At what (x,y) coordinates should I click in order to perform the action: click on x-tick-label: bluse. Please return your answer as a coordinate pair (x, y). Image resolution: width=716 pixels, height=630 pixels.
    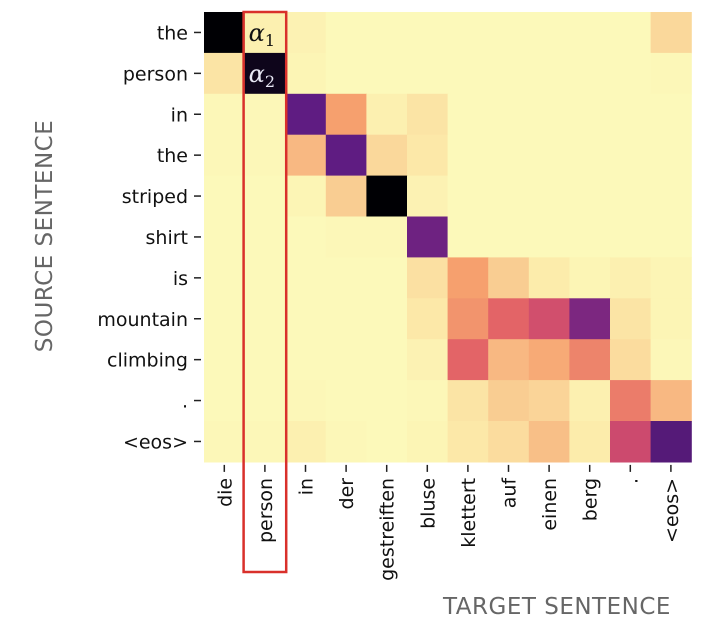
    Looking at the image, I should click on (428, 503).